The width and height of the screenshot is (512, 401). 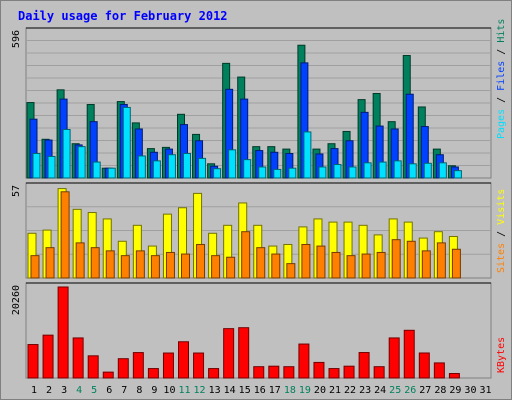 What do you see at coordinates (16, 191) in the screenshot?
I see `y-max-label-visits: 57` at bounding box center [16, 191].